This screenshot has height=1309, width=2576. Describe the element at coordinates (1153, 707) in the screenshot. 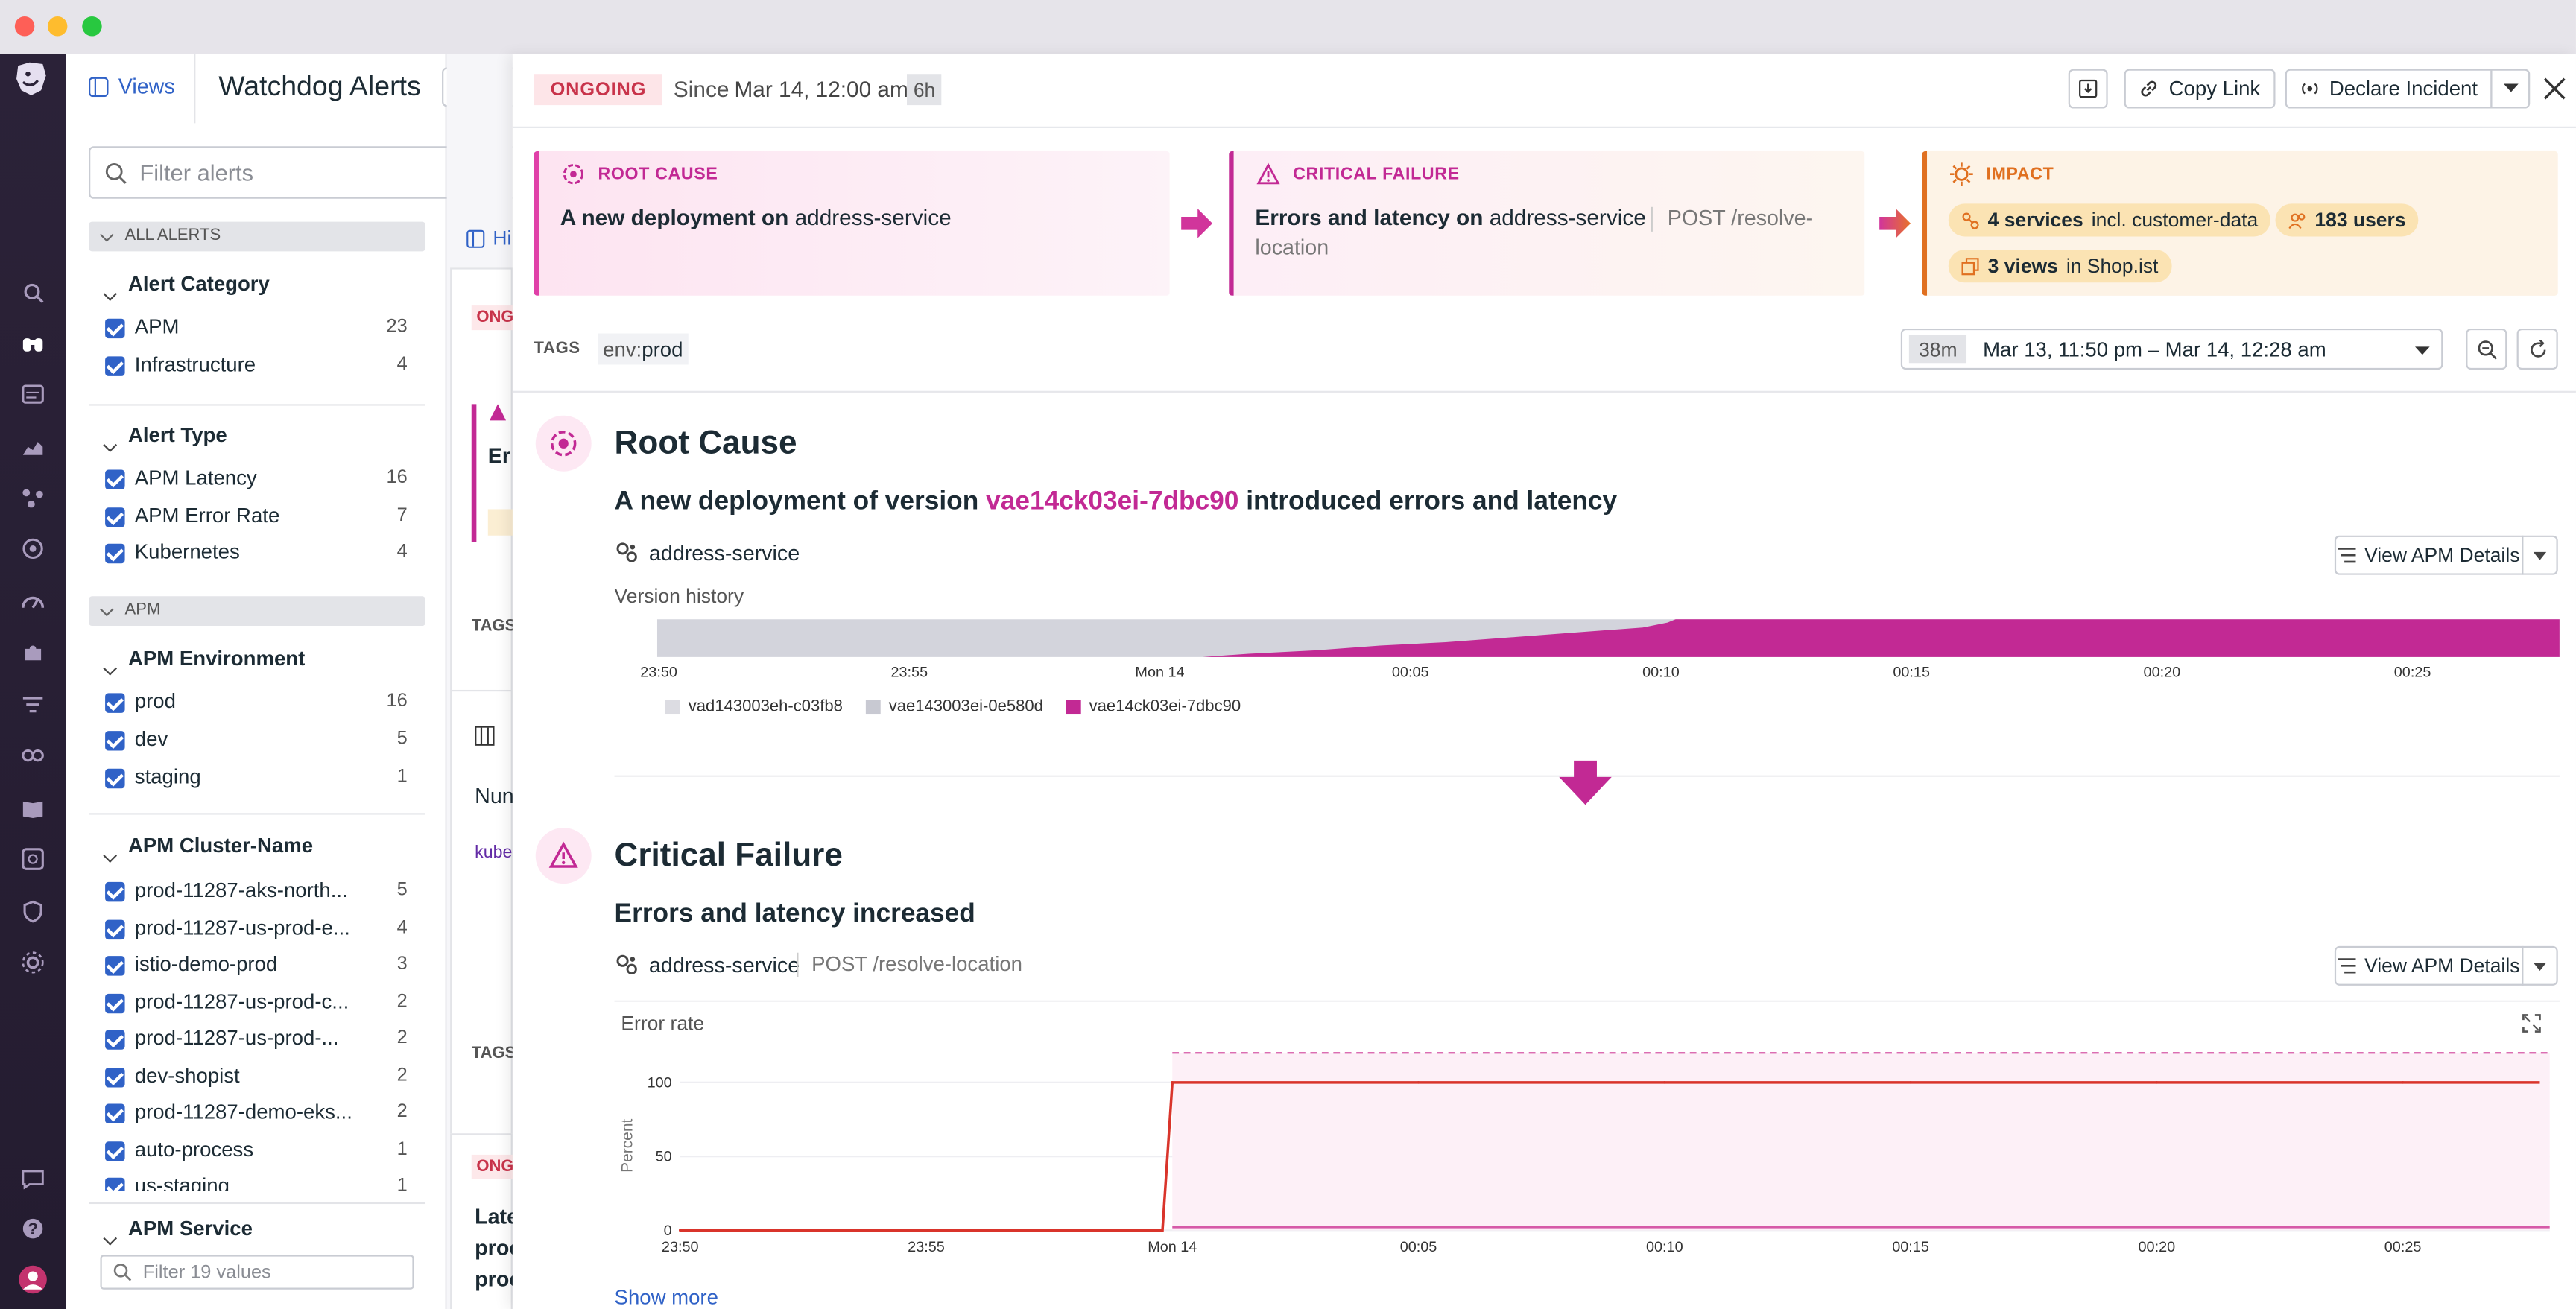

I see `legend-item: vae14ck03ei-7dbc90` at that location.